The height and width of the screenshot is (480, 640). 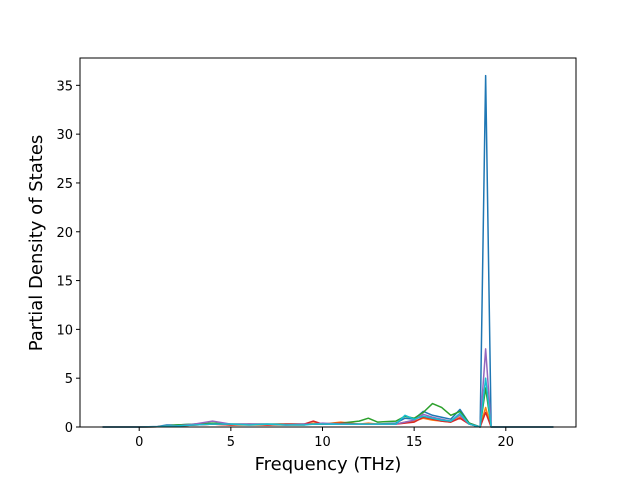 What do you see at coordinates (64, 135) in the screenshot?
I see `y-tick-label: 30` at bounding box center [64, 135].